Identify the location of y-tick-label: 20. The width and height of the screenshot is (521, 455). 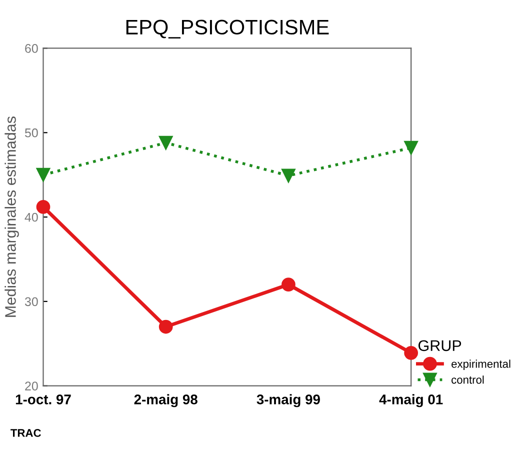
(31, 386).